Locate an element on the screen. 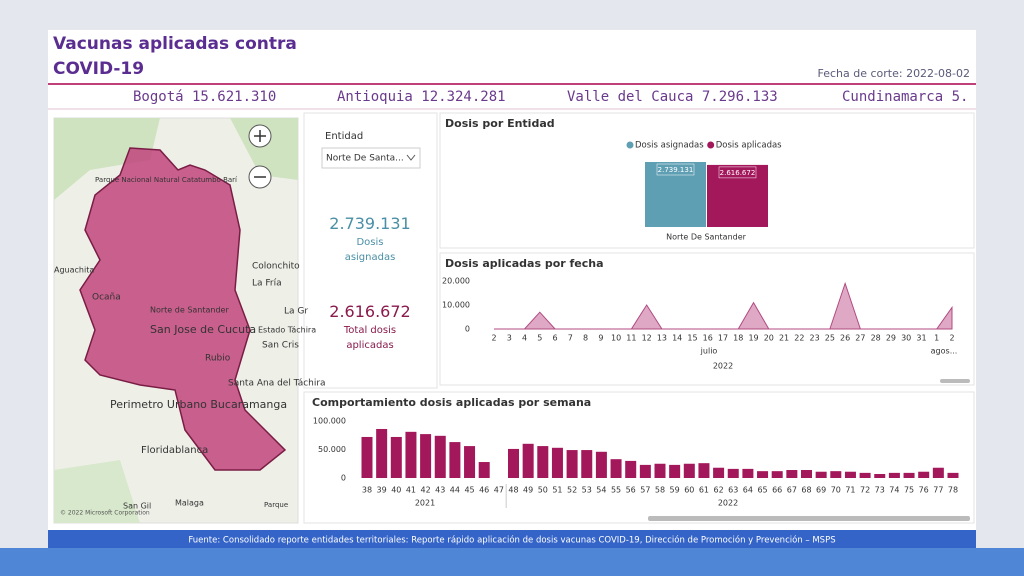 The height and width of the screenshot is (576, 1024). x-tick-label: 28 is located at coordinates (876, 338).